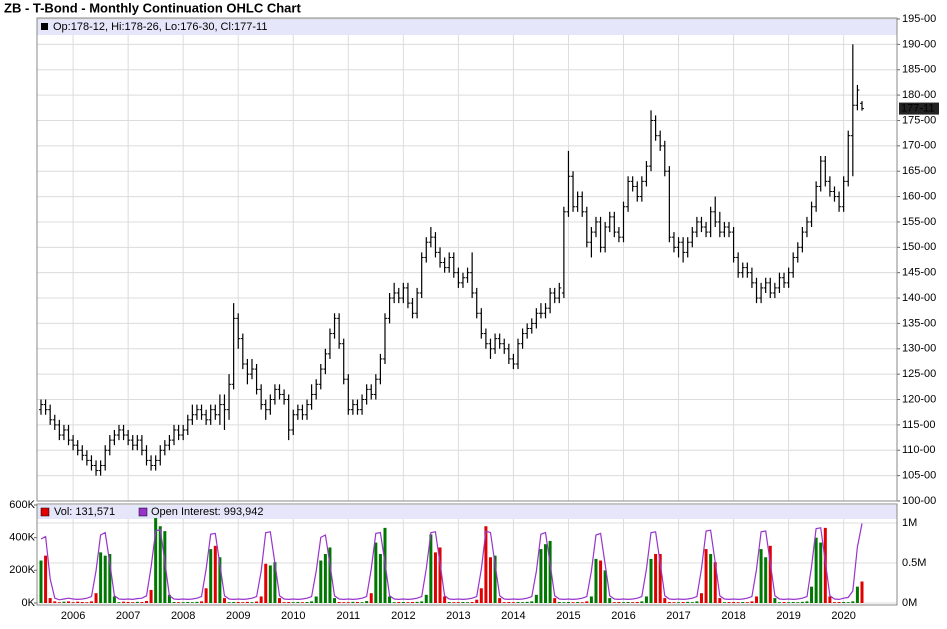 The image size is (947, 629). Describe the element at coordinates (919, 196) in the screenshot. I see `y-tick-label: 160-00` at that location.